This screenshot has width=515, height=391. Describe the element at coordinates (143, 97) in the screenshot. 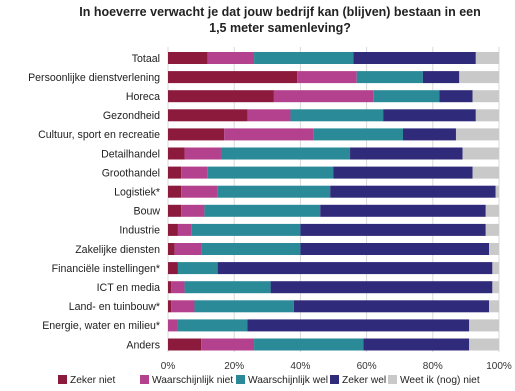

I see `category-label: Horeca` at that location.